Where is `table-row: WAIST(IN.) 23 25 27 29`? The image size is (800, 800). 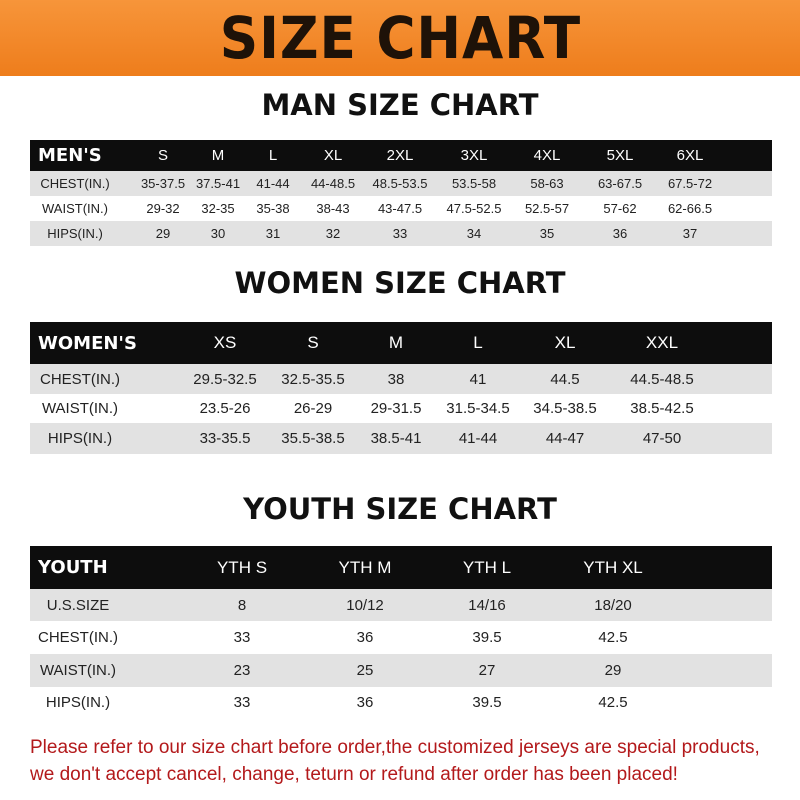 table-row: WAIST(IN.) 23 25 27 29 is located at coordinates (401, 670).